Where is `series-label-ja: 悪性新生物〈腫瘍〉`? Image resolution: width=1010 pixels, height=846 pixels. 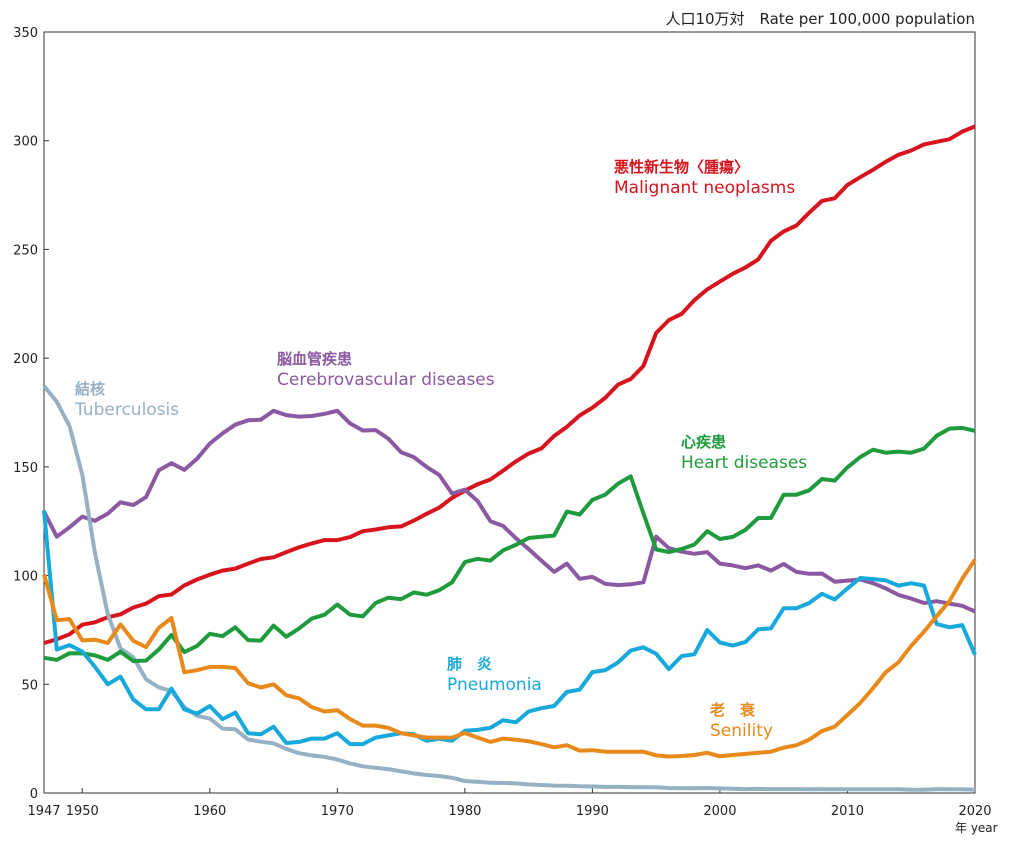 series-label-ja: 悪性新生物〈腫瘍〉 is located at coordinates (681, 167).